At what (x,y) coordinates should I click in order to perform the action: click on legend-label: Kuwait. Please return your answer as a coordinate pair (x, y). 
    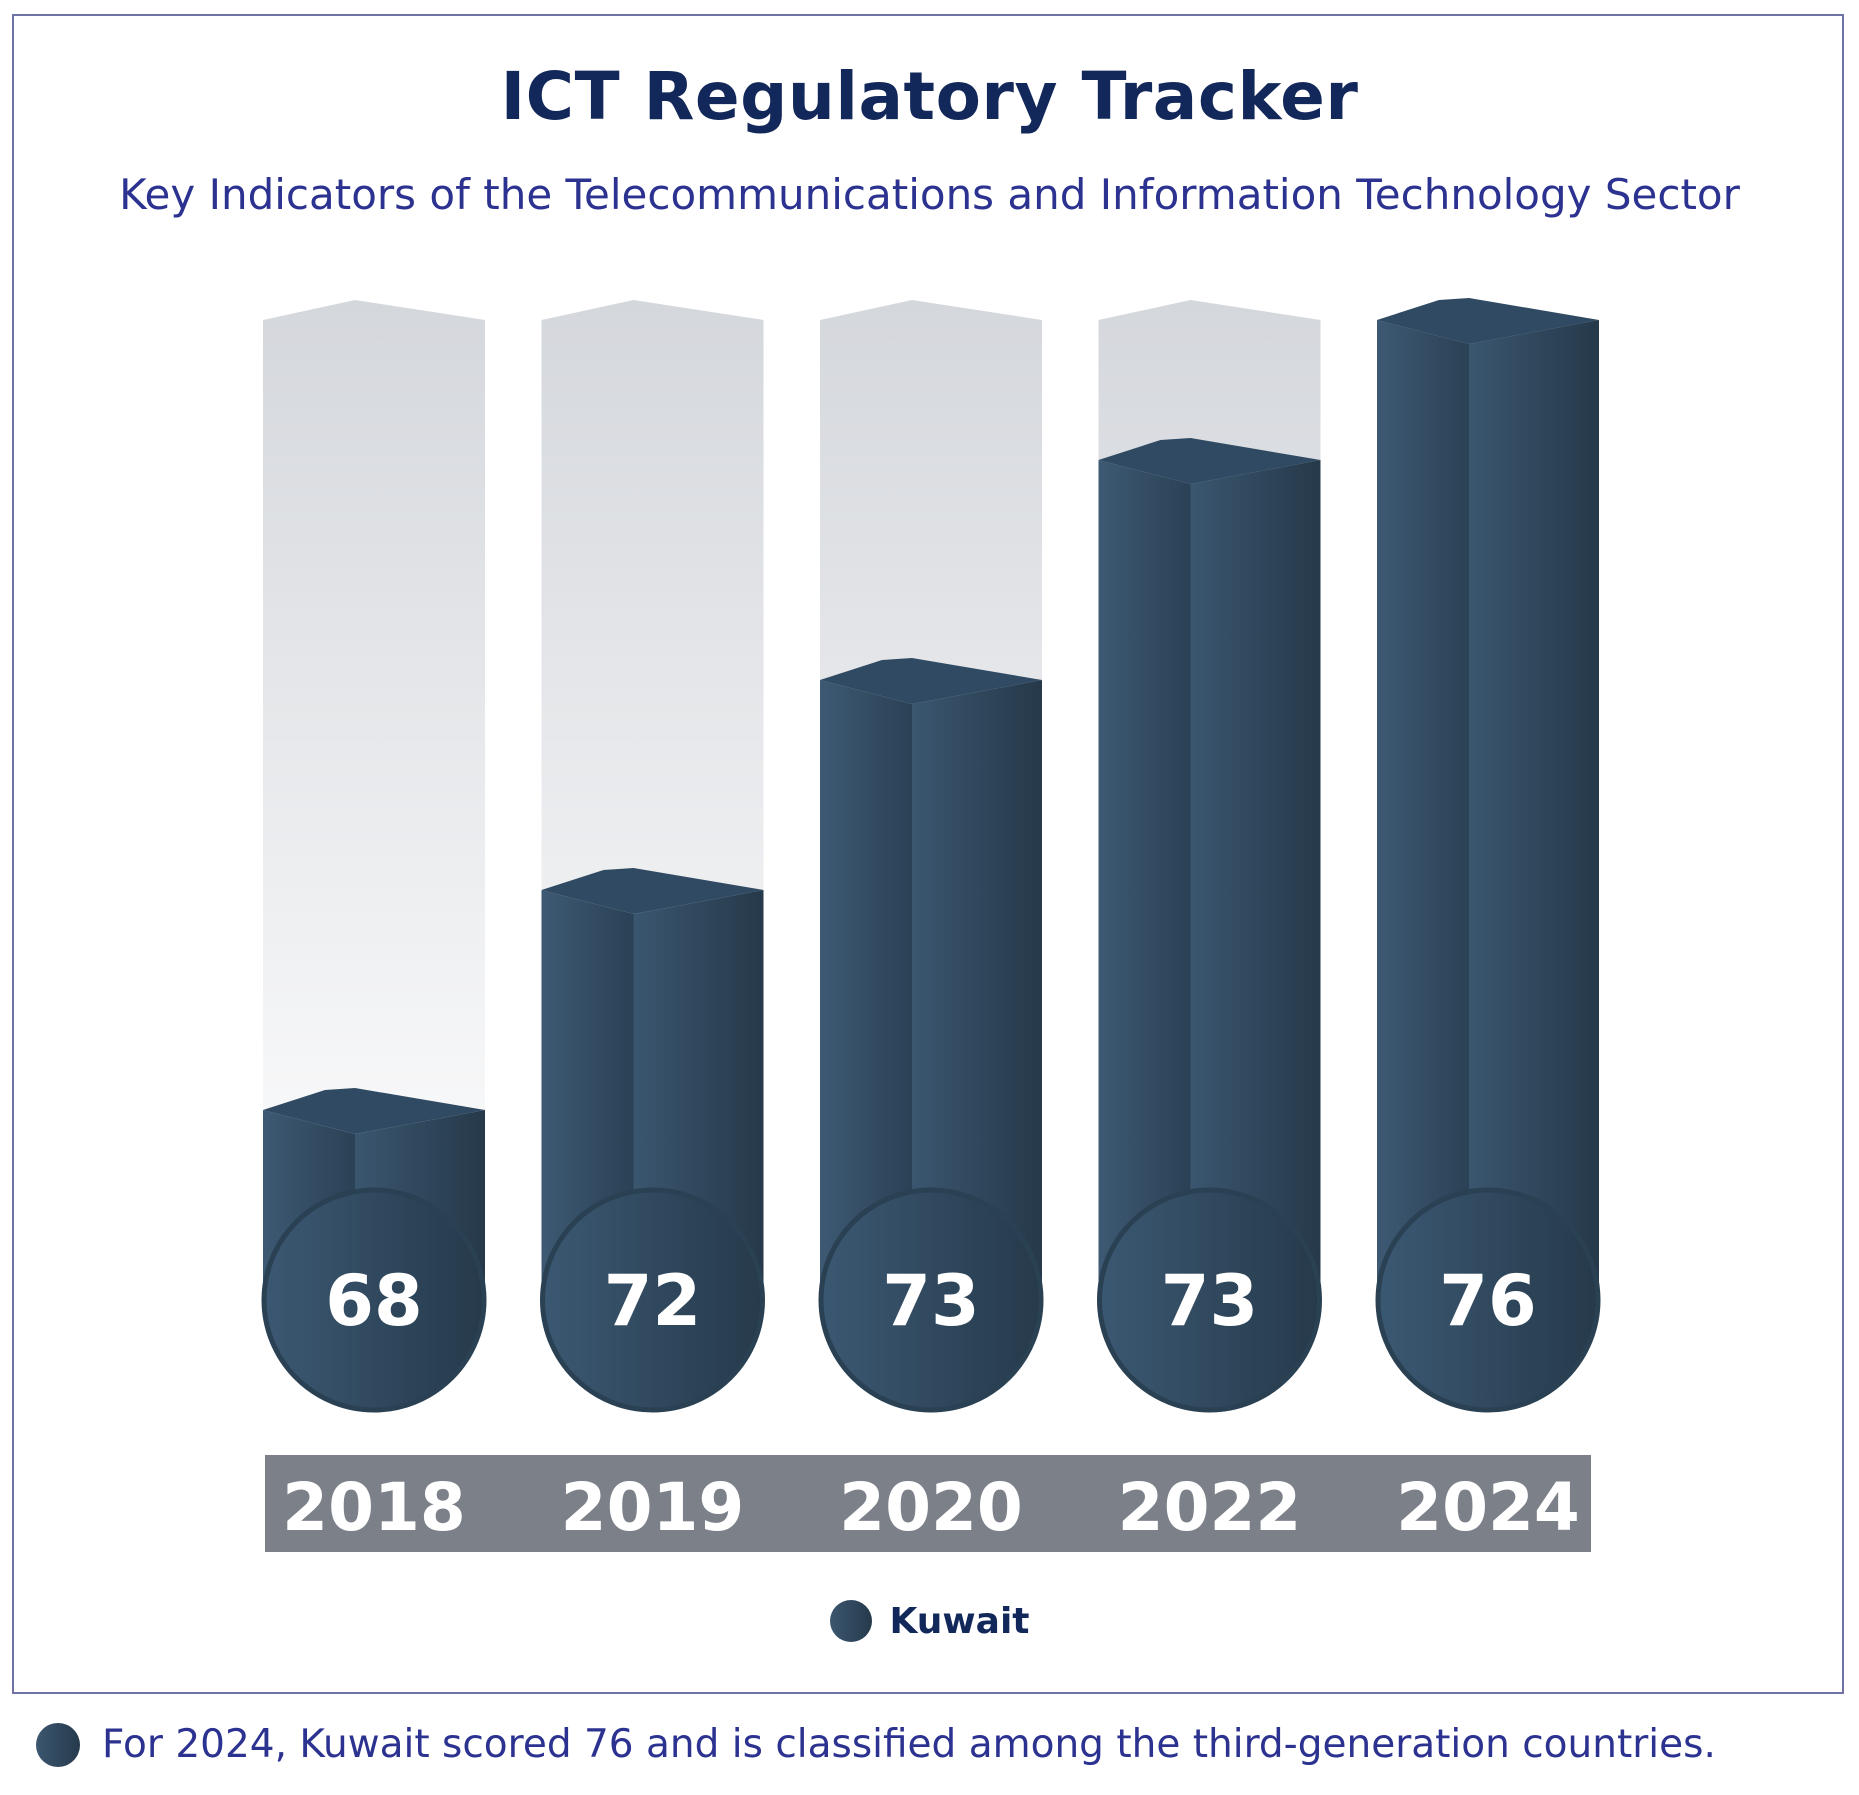
    Looking at the image, I should click on (959, 1621).